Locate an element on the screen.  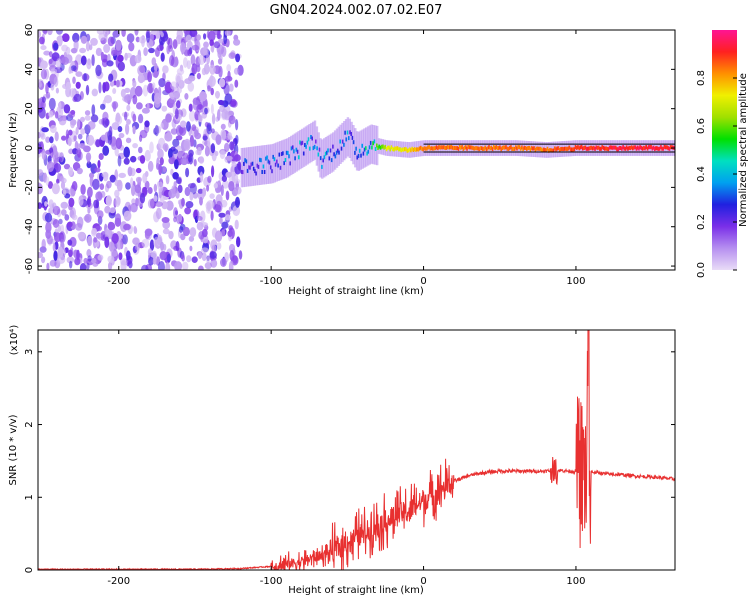
spectrogram-y-tick-label: 0 is located at coordinates (29, 148).